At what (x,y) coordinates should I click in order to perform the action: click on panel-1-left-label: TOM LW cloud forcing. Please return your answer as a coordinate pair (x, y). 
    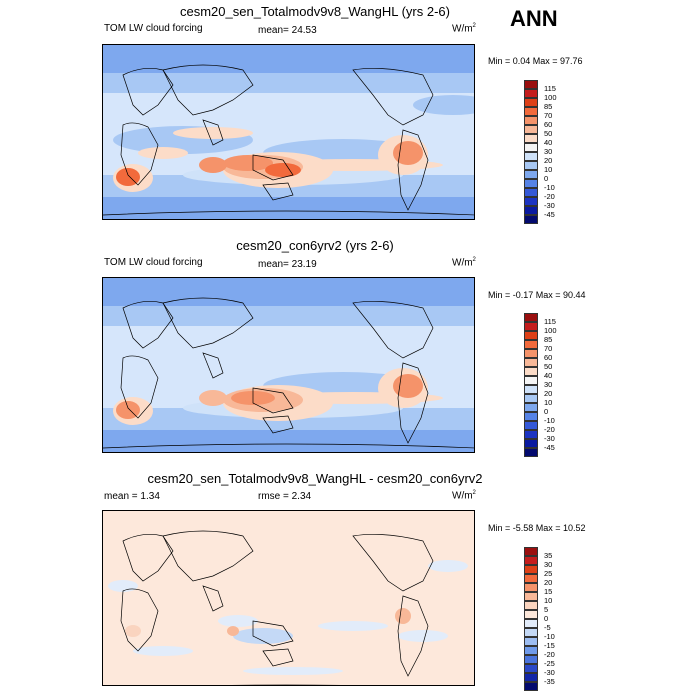
    Looking at the image, I should click on (153, 28).